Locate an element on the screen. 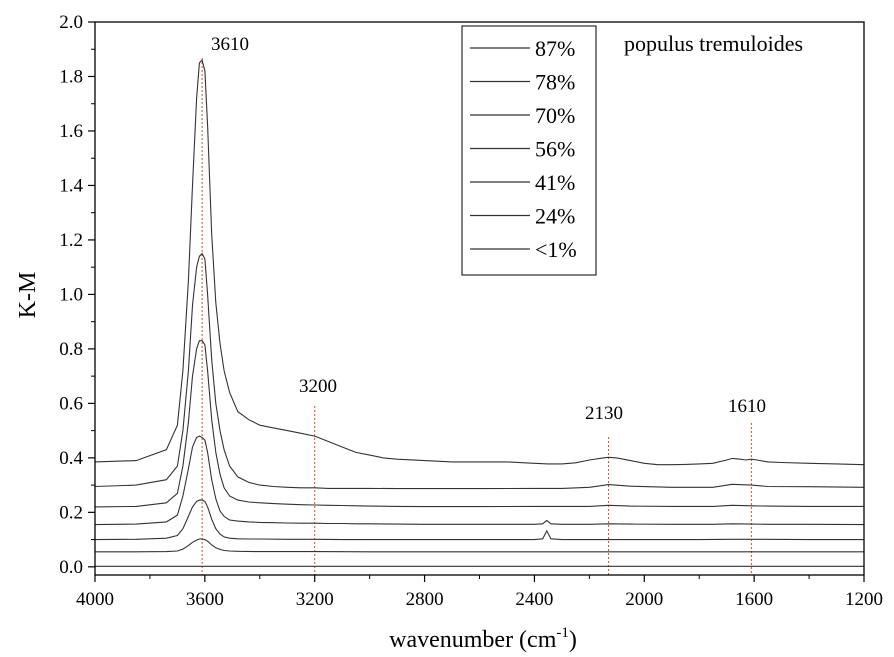 The image size is (894, 657). legend-box is located at coordinates (529, 150).